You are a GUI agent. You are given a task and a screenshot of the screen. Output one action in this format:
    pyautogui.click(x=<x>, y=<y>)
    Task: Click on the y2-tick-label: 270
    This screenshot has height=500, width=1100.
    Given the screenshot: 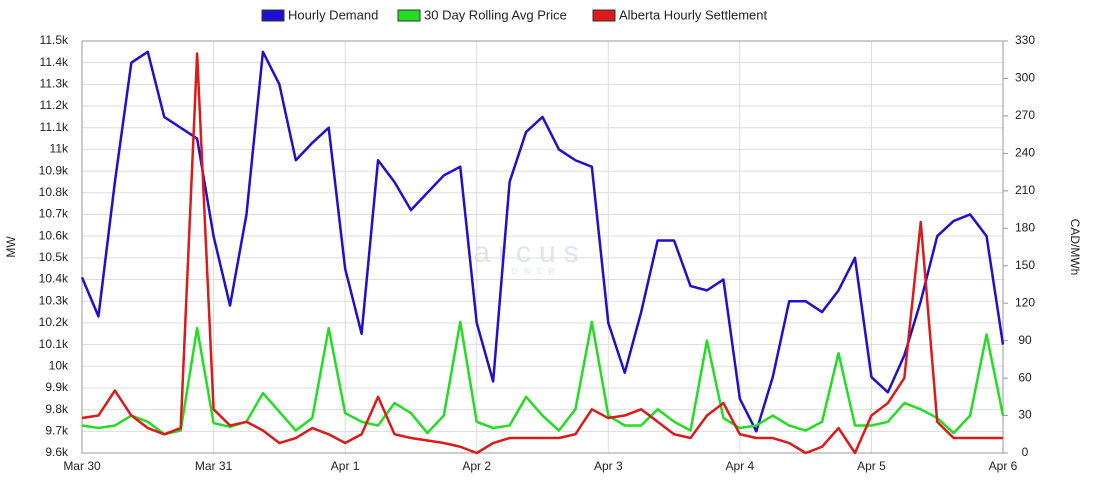 What is the action you would take?
    pyautogui.click(x=1025, y=115)
    